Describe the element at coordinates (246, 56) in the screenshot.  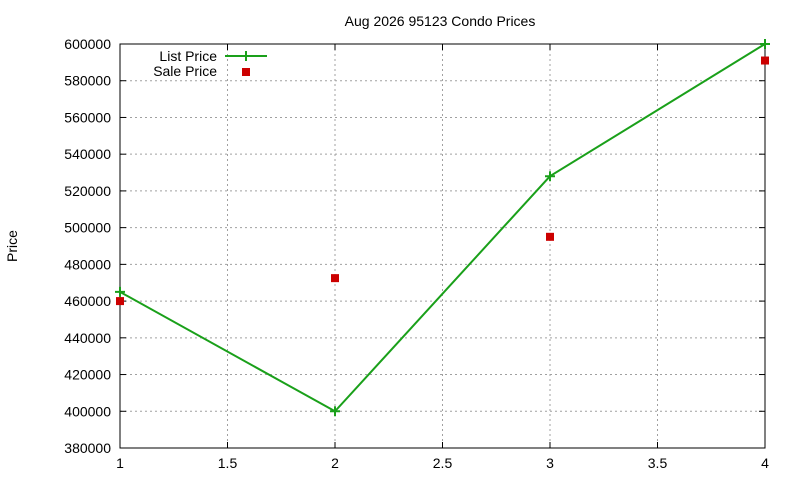
I see `legend-marker-list-price` at that location.